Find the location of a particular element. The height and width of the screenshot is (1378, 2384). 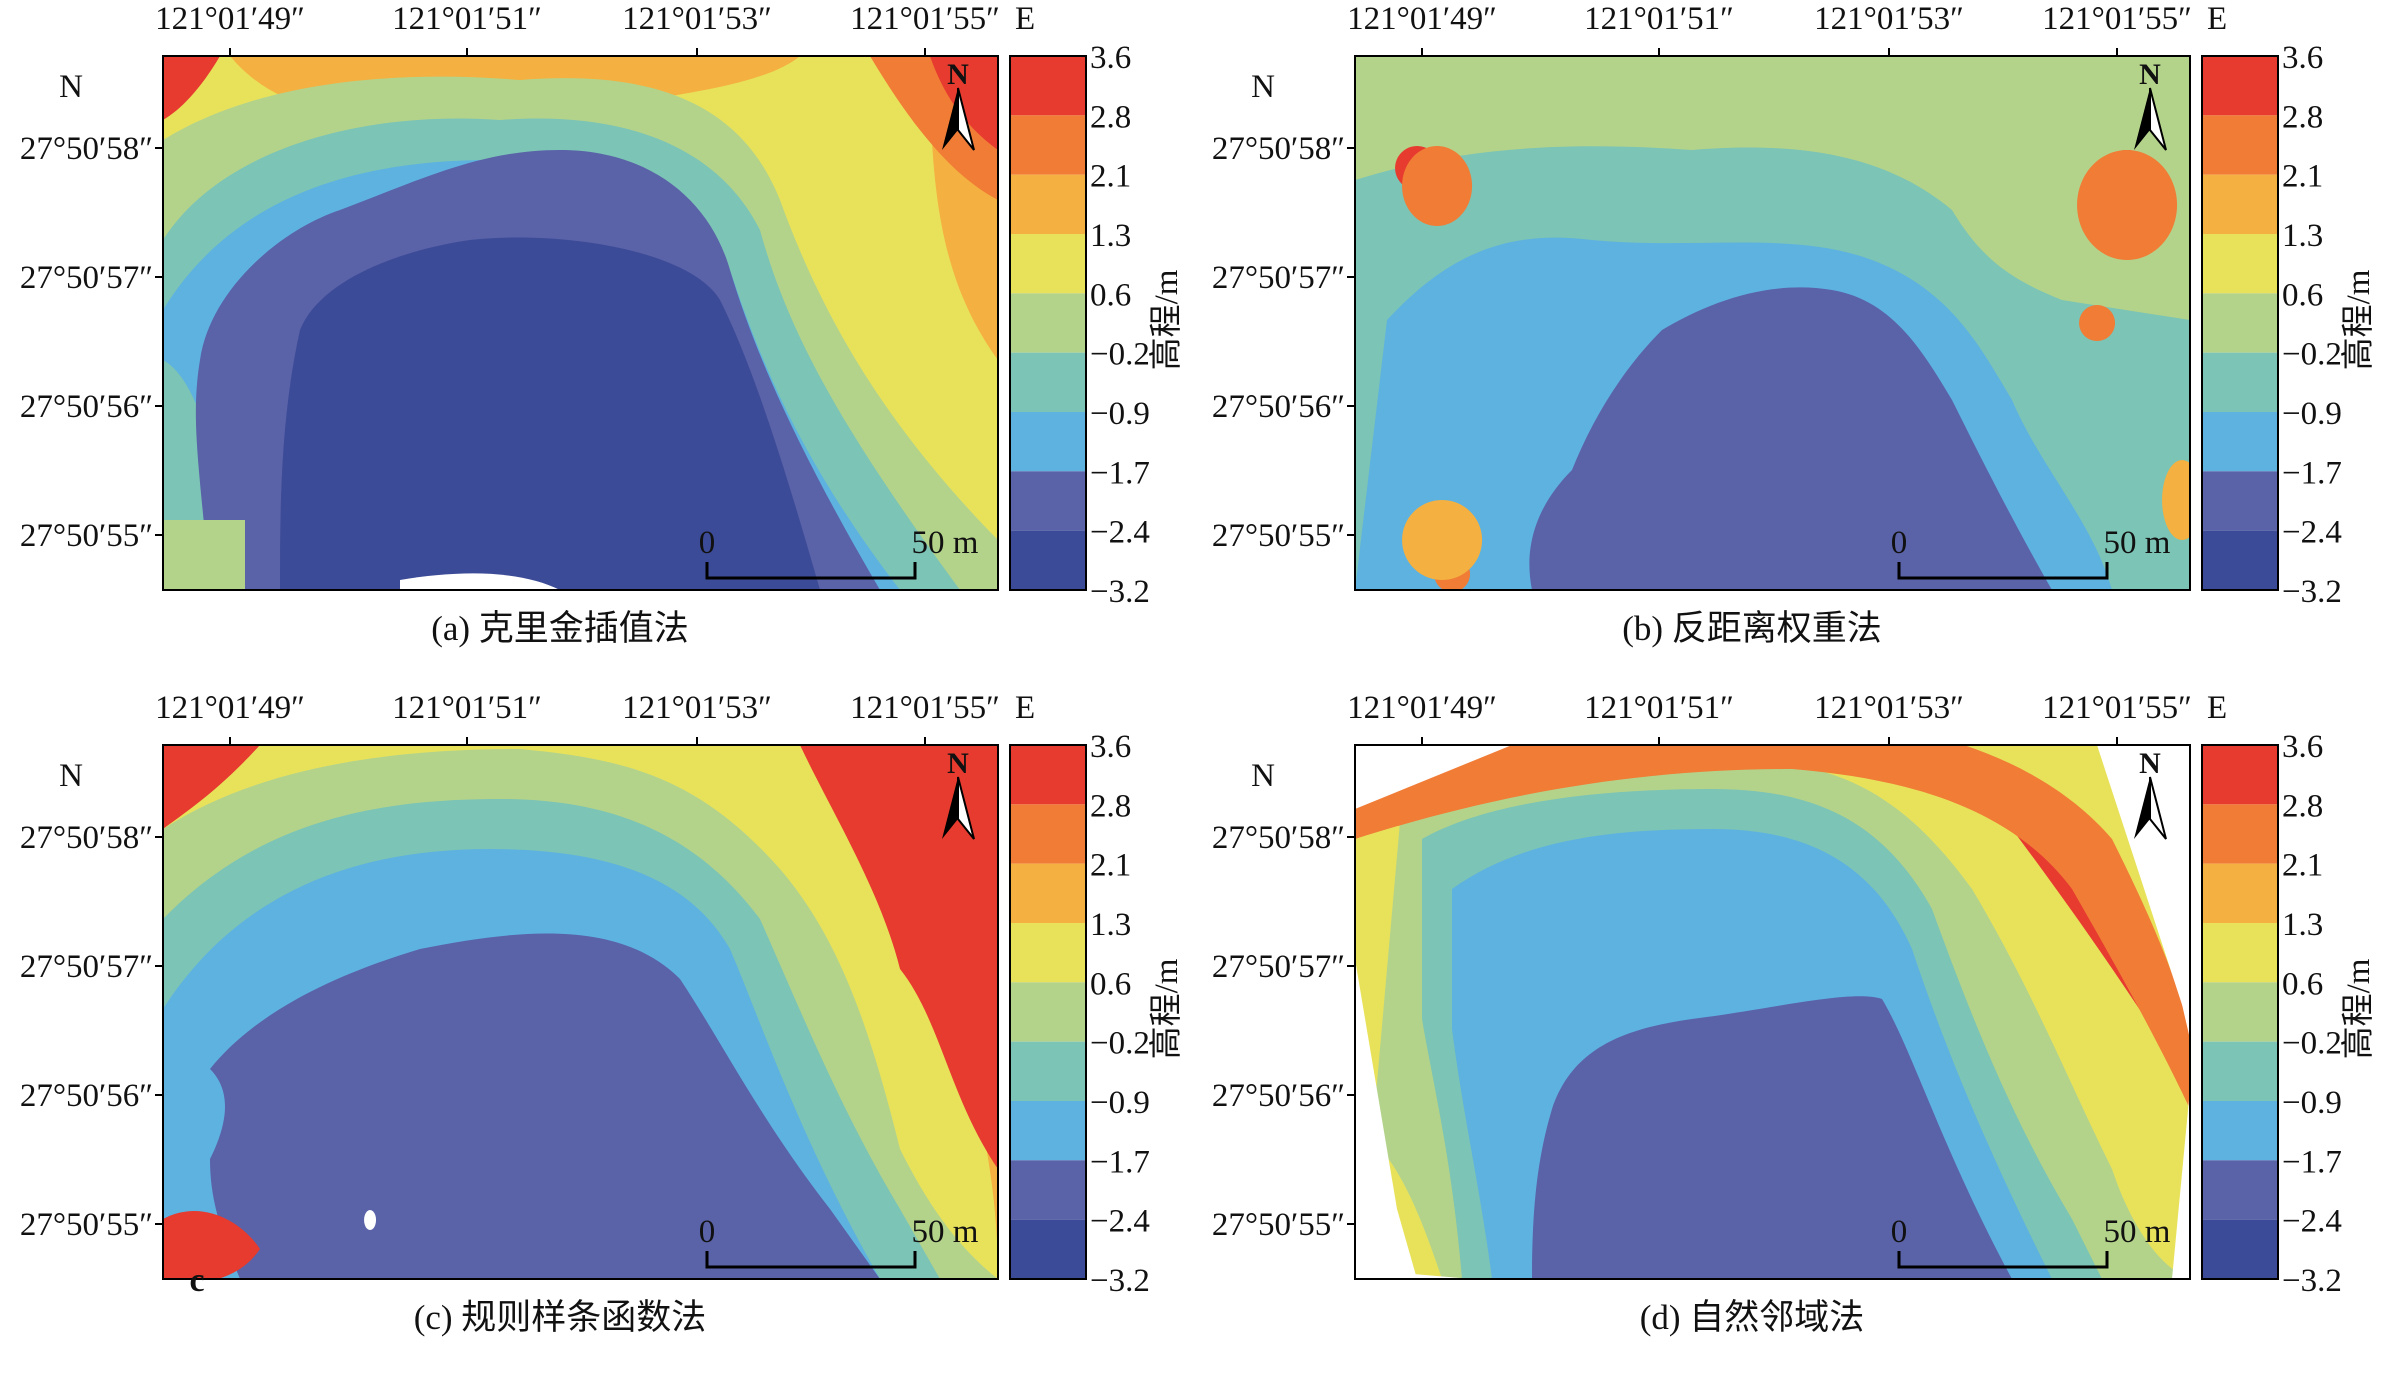

colorbar-tick-label: −1.7 is located at coordinates (1120, 473).